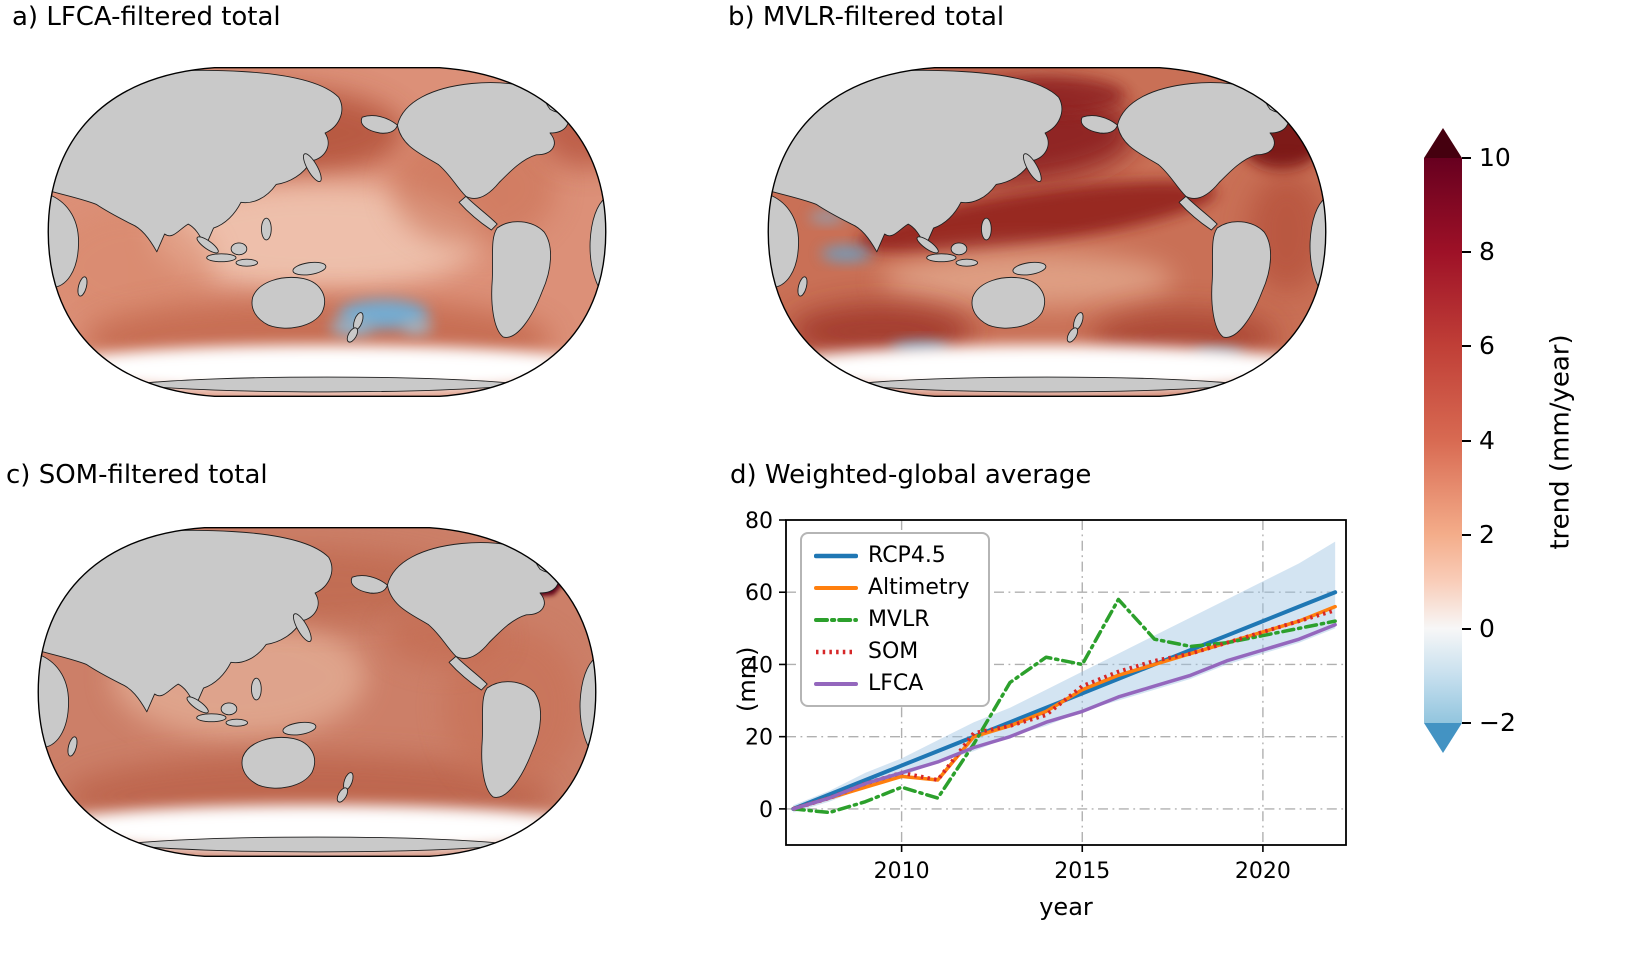 The height and width of the screenshot is (955, 1650). What do you see at coordinates (1487, 346) in the screenshot?
I see `colorbar-tick-label: 6` at bounding box center [1487, 346].